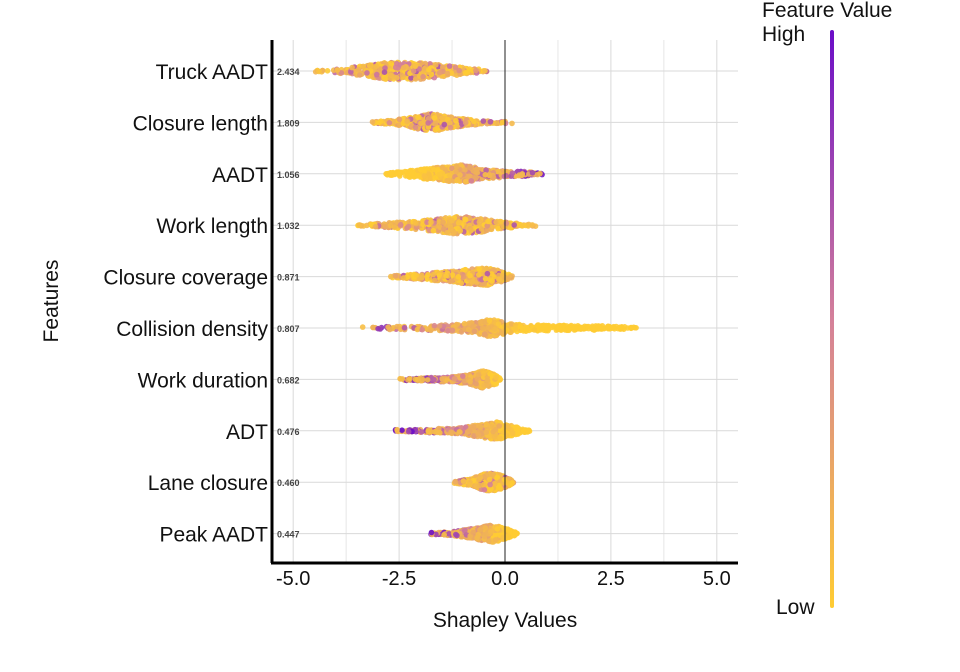 The height and width of the screenshot is (672, 960). I want to click on swarm-closure-coverage, so click(451, 276).